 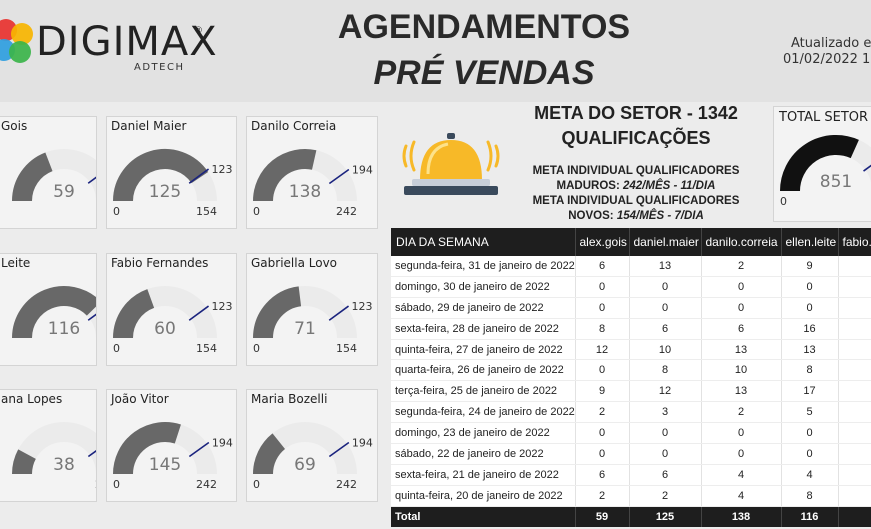 What do you see at coordinates (831, 43) in the screenshot?
I see `updated-label: Atualizado em` at bounding box center [831, 43].